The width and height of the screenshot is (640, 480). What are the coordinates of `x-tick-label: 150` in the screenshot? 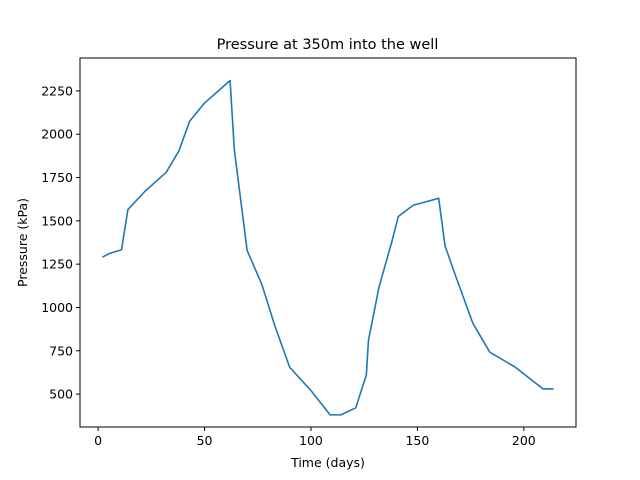 It's located at (417, 440).